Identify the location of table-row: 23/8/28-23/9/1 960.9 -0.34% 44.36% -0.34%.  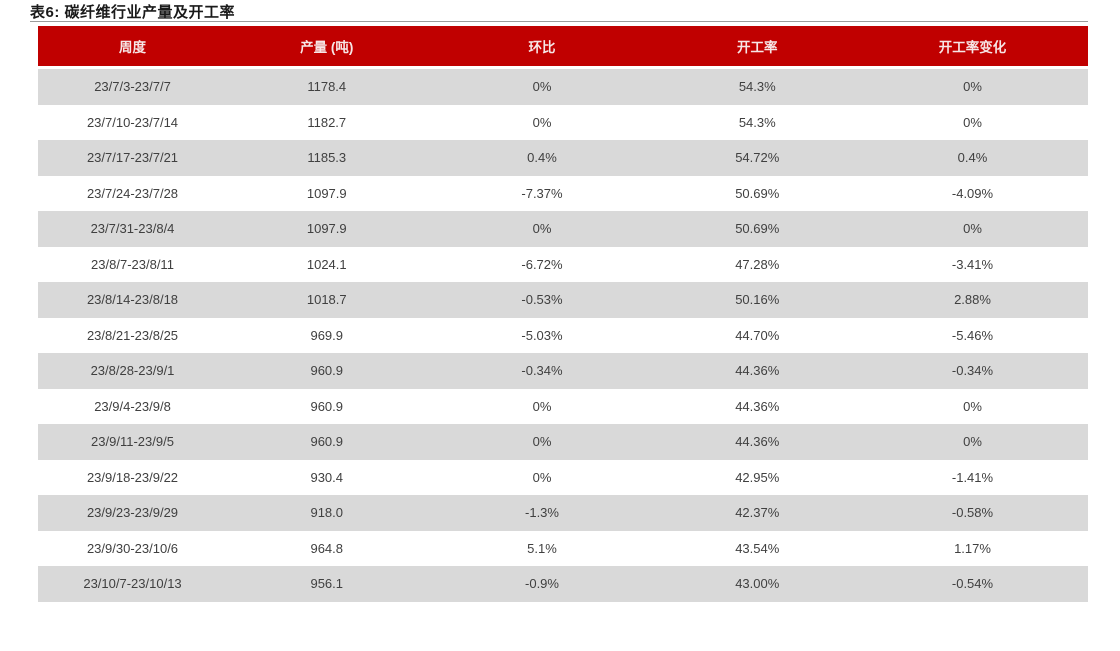
(563, 371).